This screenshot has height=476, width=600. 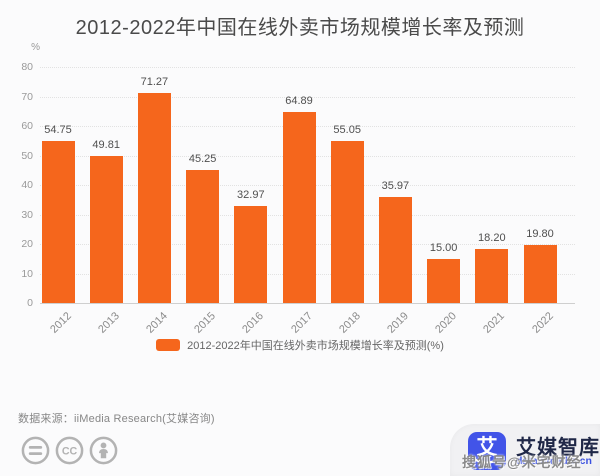 What do you see at coordinates (154, 81) in the screenshot?
I see `bar-value-label: 71.27` at bounding box center [154, 81].